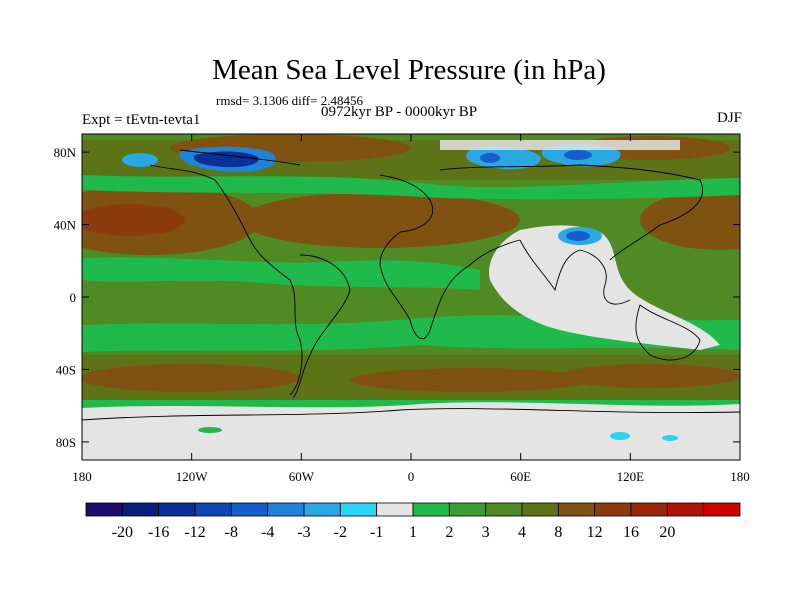  What do you see at coordinates (578, 236) in the screenshot?
I see `field-tibet-low-core` at bounding box center [578, 236].